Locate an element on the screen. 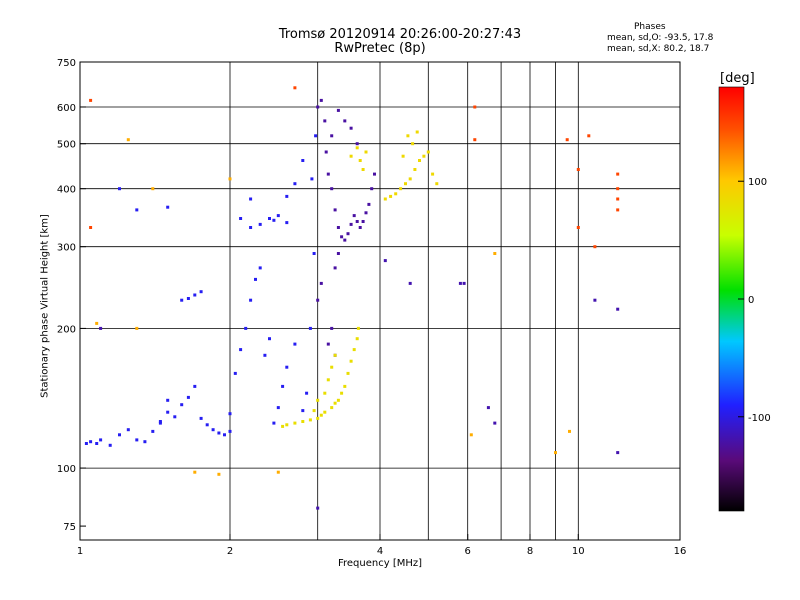 This screenshot has height=600, width=800. y-axis-ticks: 750 600 500 400 300 200 100 75 is located at coordinates (71, 295).